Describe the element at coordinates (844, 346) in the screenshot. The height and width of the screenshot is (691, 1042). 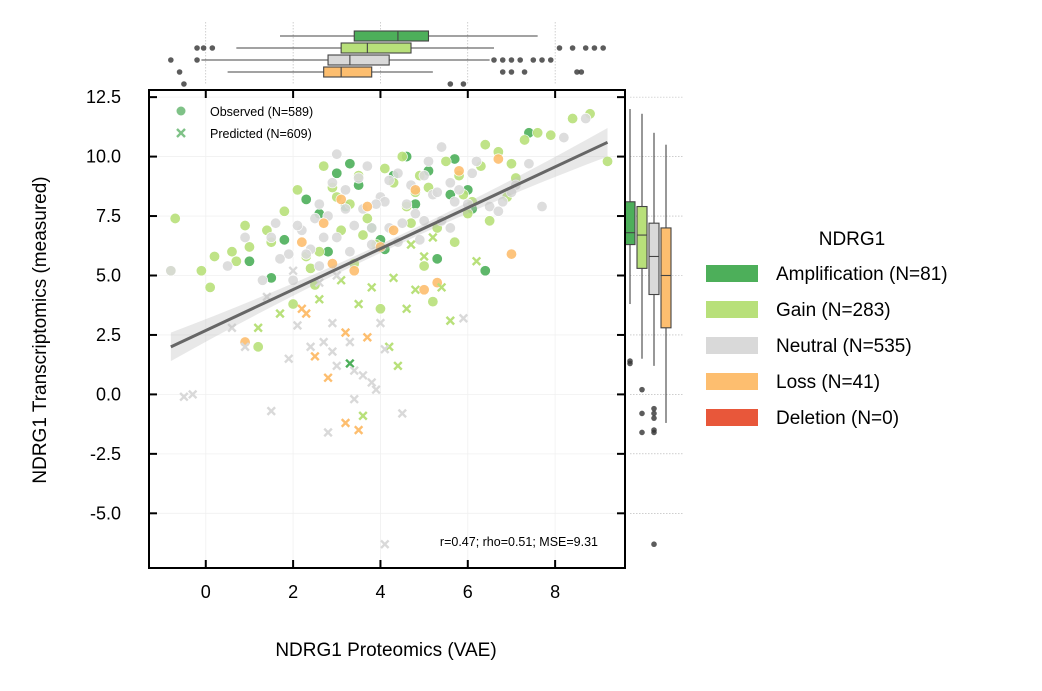
I see `legend-entry-label: Neutral (N=535)` at that location.